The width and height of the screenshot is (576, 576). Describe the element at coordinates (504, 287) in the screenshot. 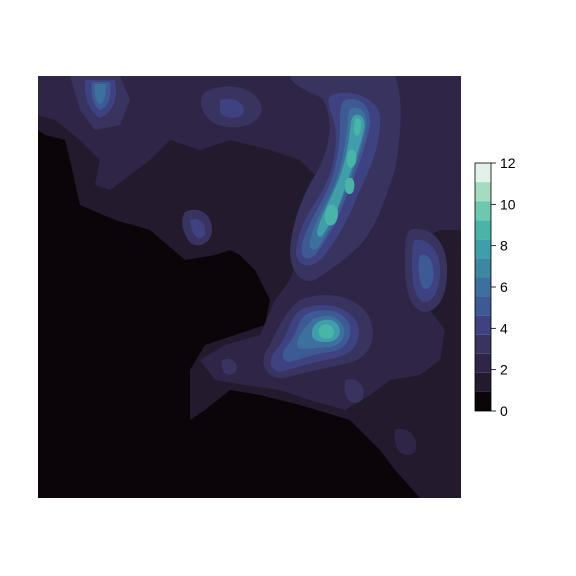

I see `colorbar-tick-label: 6` at that location.